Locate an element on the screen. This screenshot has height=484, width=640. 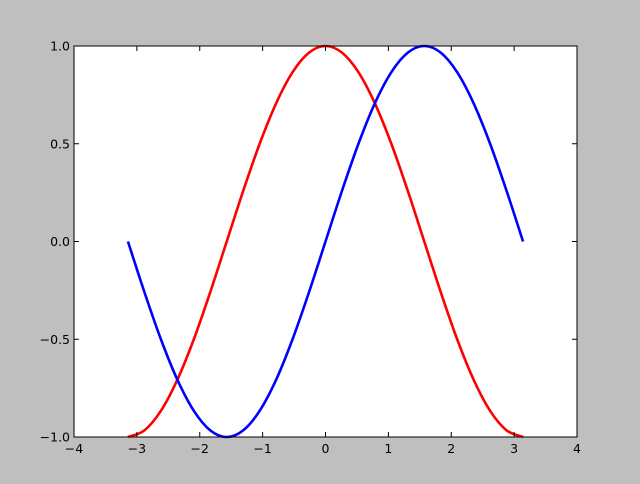
y-tick-label: 0.5 is located at coordinates (60, 143).